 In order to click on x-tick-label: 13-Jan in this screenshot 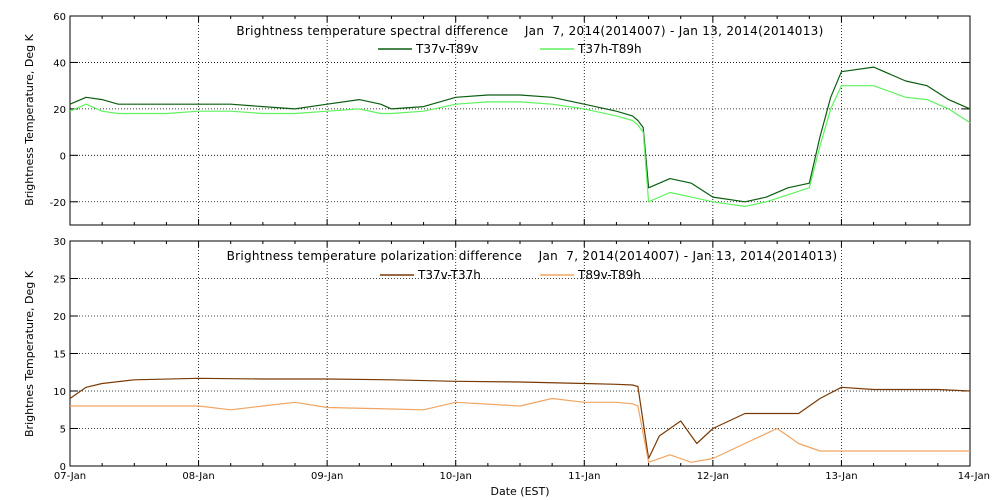, I will do `click(841, 476)`.